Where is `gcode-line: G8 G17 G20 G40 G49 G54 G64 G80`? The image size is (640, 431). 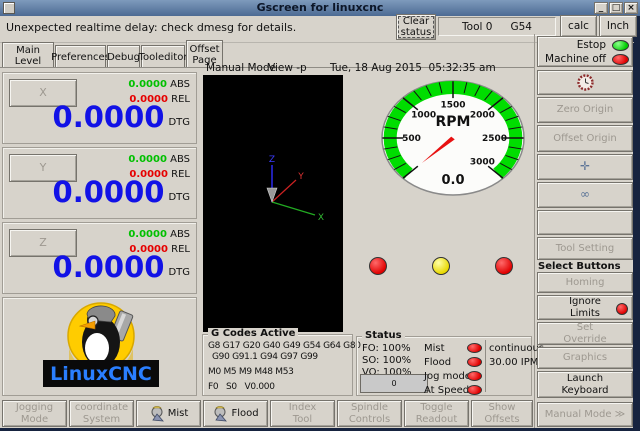 gcode-line: G8 G17 G20 G40 G49 G54 G64 G80 is located at coordinates (284, 346).